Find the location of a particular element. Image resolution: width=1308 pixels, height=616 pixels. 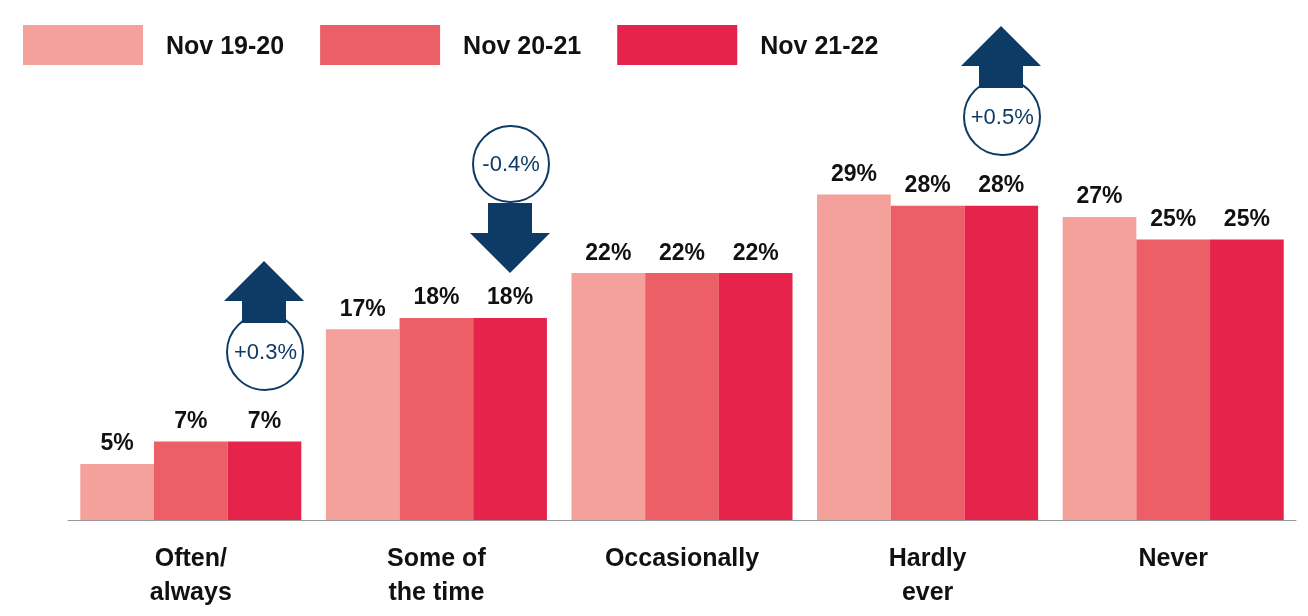

text: -0.4% is located at coordinates (511, 163).